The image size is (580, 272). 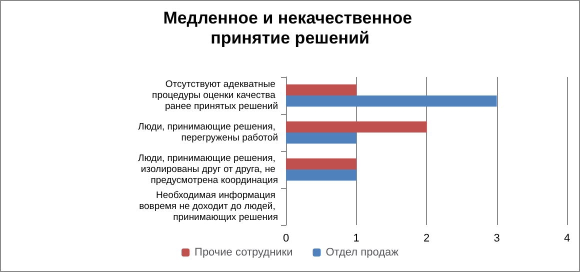 I want to click on chart-title: Медленное и некачественное принятие решений, so click(x=290, y=28).